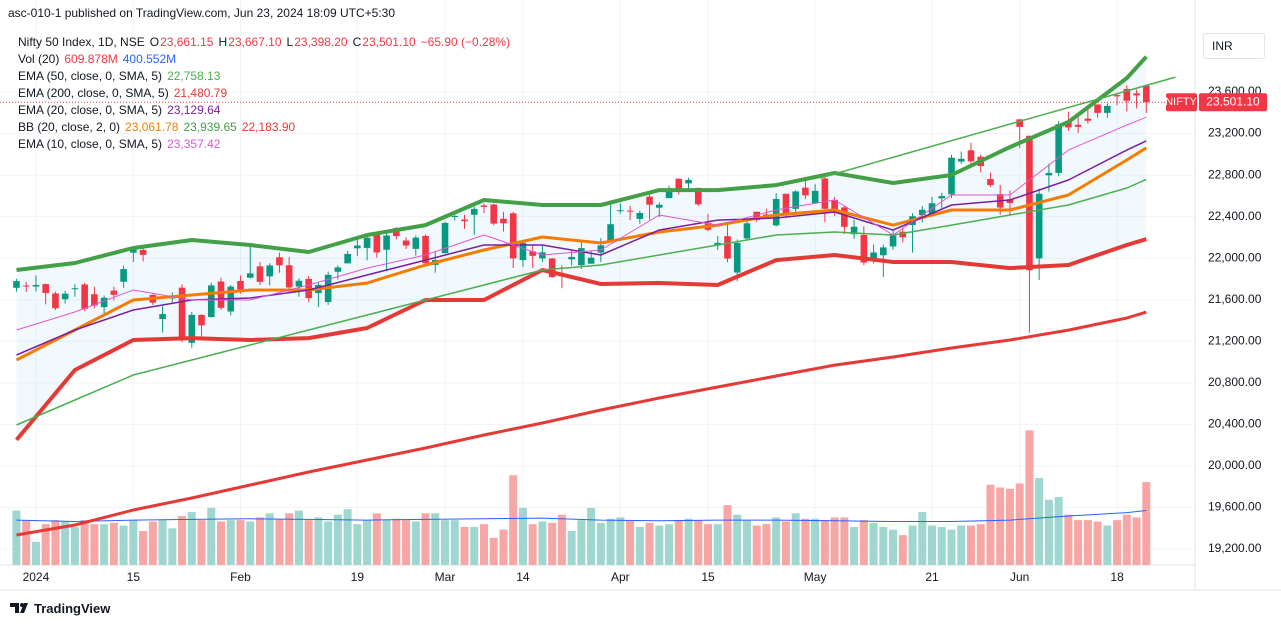 This screenshot has height=627, width=1281. I want to click on y-tick-label: 19,200.00, so click(1235, 548).